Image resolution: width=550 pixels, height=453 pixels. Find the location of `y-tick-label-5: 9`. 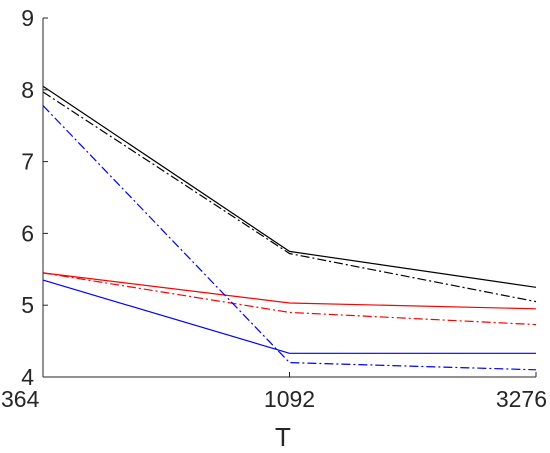

y-tick-label-5: 9 is located at coordinates (27, 18).